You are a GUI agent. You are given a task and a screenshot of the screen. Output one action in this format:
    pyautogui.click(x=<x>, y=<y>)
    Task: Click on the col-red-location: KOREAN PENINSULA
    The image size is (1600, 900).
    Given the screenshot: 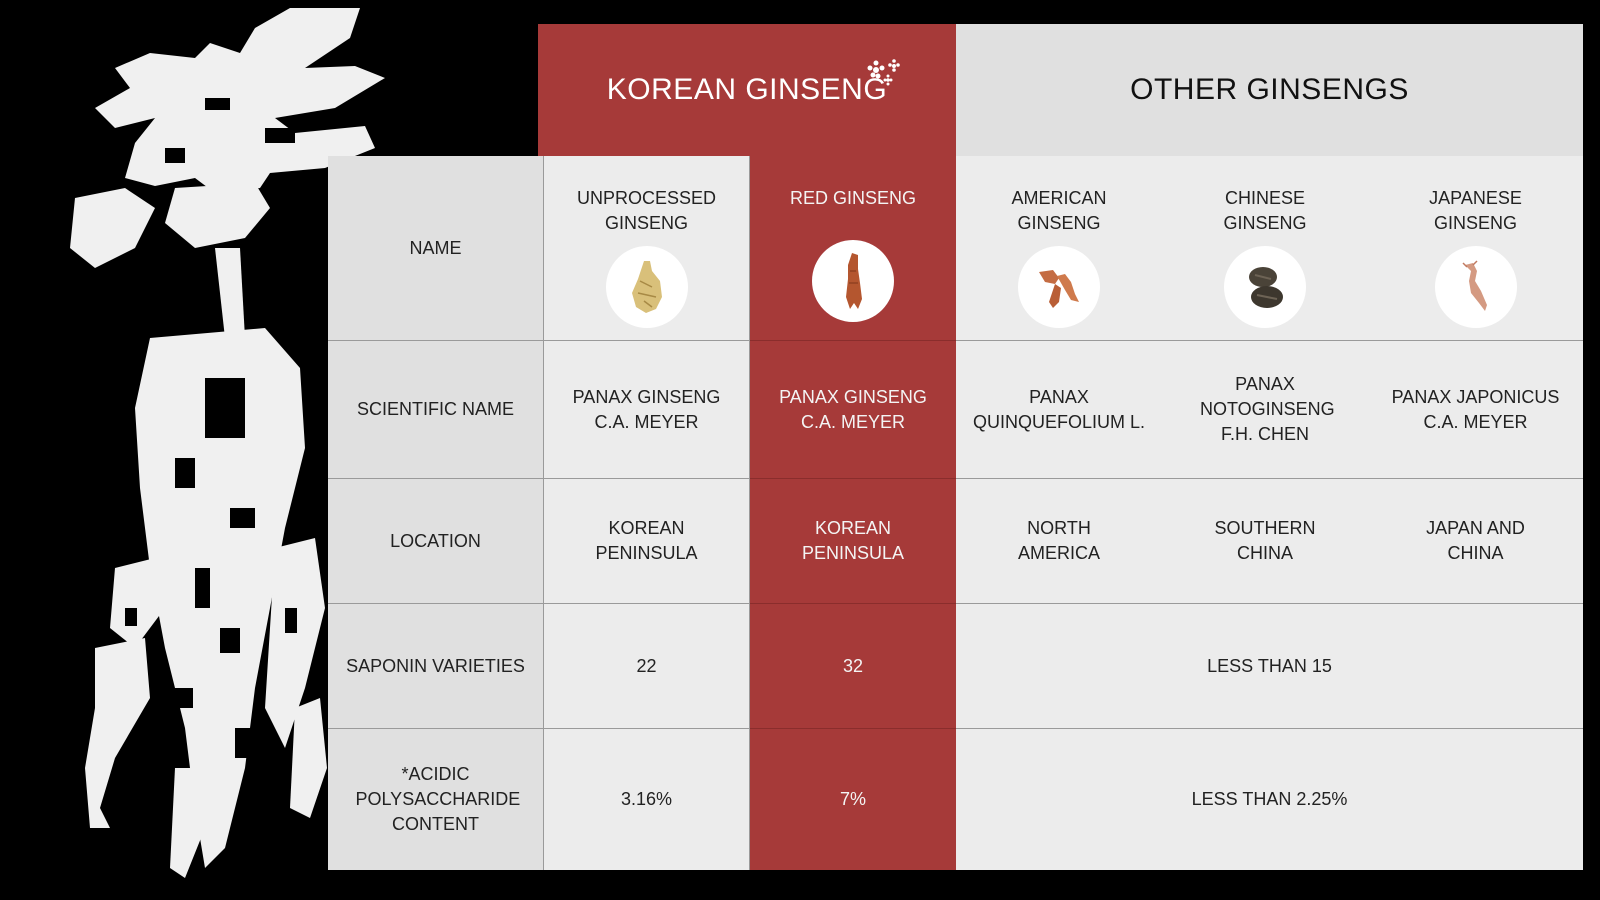 What is the action you would take?
    pyautogui.click(x=853, y=541)
    